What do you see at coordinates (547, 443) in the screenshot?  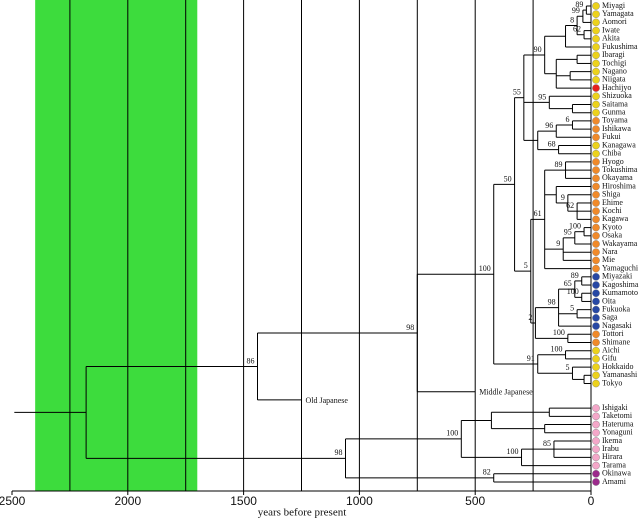 I see `support-label: 85` at bounding box center [547, 443].